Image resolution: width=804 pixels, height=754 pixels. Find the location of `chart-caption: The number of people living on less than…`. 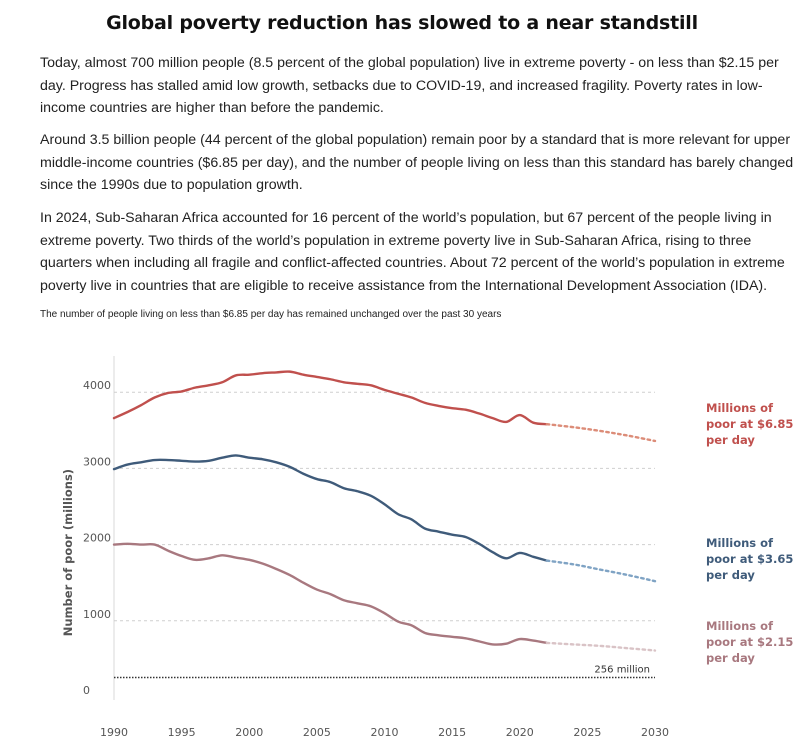

chart-caption: The number of people living on less than… is located at coordinates (271, 314).